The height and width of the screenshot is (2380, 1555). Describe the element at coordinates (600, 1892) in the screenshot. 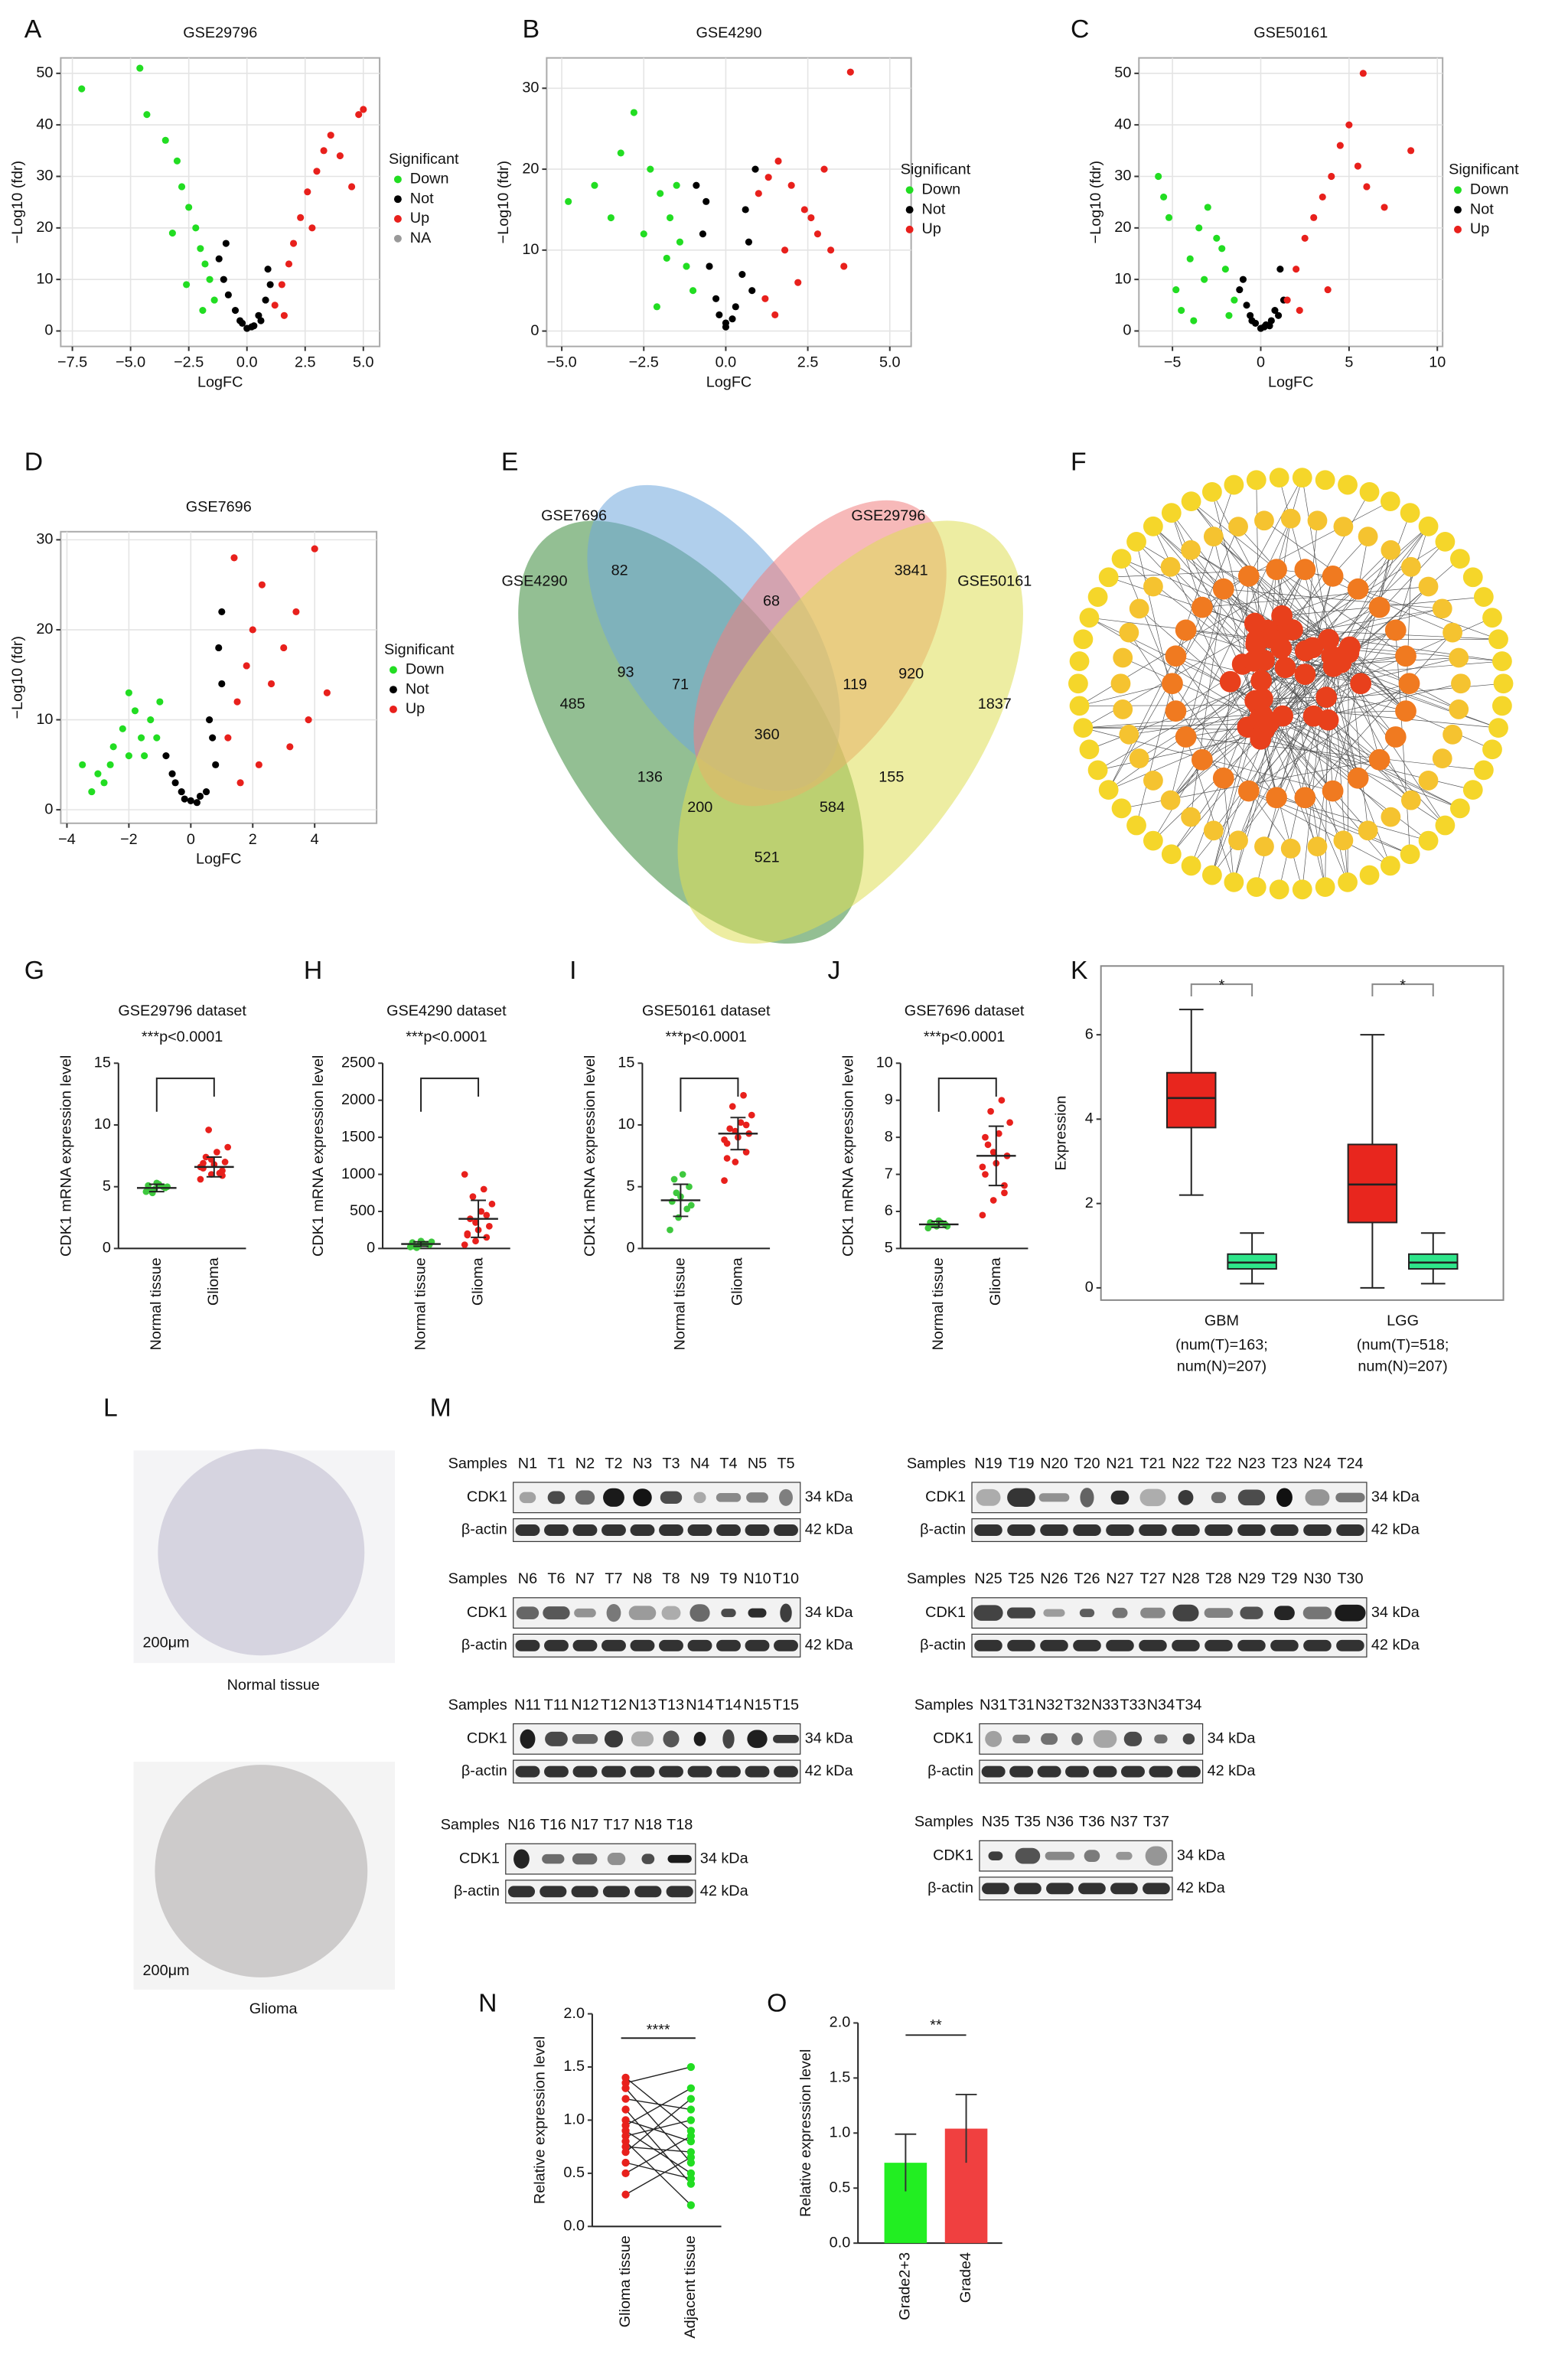

I see `blot-frame` at that location.